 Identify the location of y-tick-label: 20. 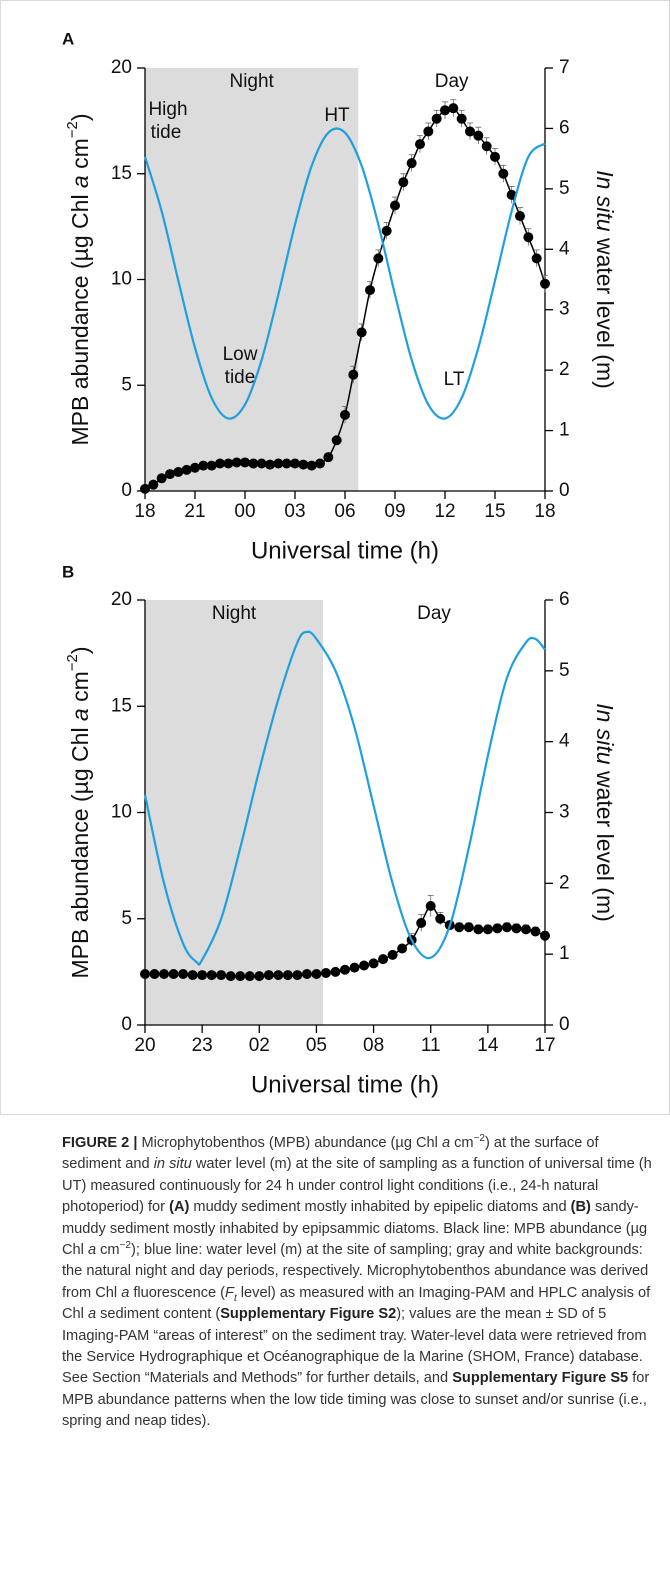
(121, 67).